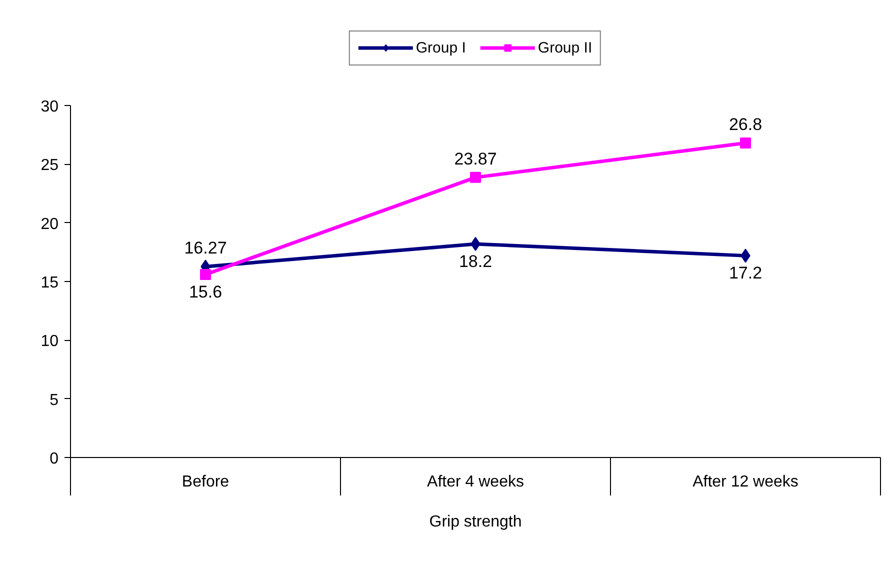 The width and height of the screenshot is (892, 567). Describe the element at coordinates (205, 248) in the screenshot. I see `data-label: 16.27` at that location.